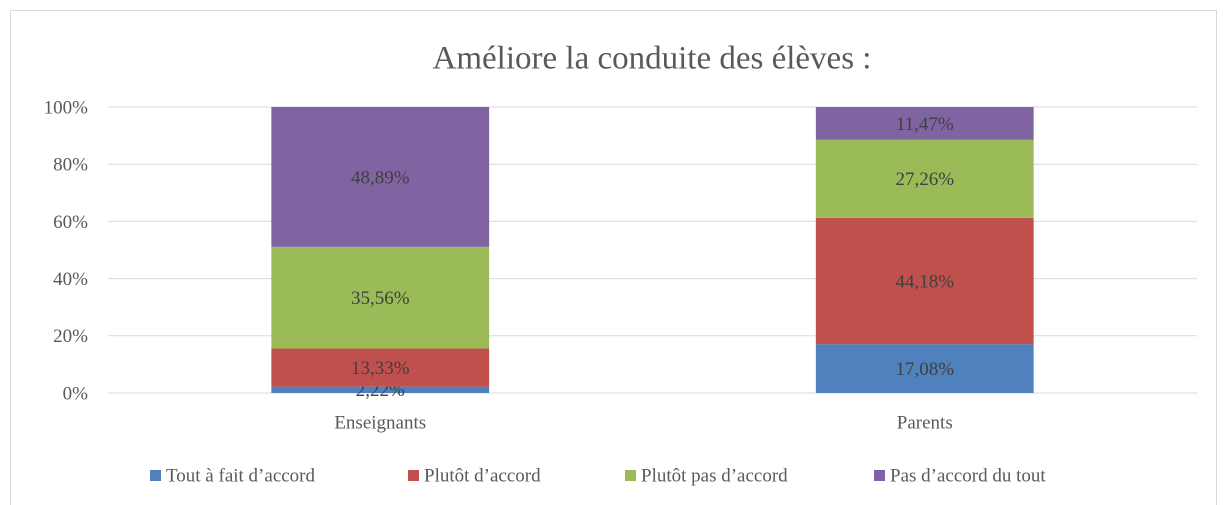  Describe the element at coordinates (652, 59) in the screenshot. I see `chart-title: Améliore la conduite des élèves :` at that location.